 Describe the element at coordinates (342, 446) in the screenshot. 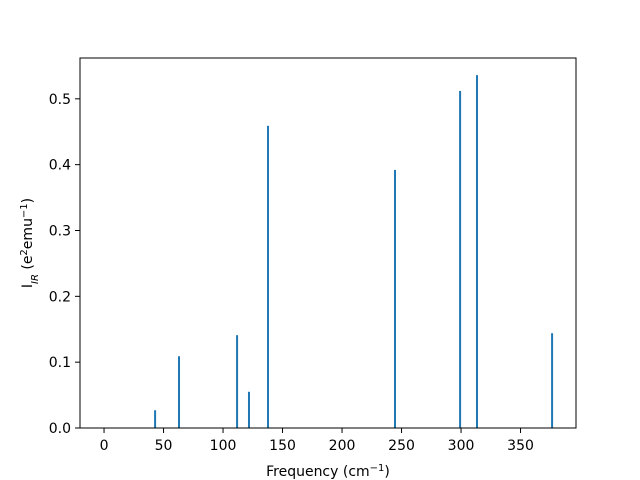

I see `x-tick-label: 200` at that location.